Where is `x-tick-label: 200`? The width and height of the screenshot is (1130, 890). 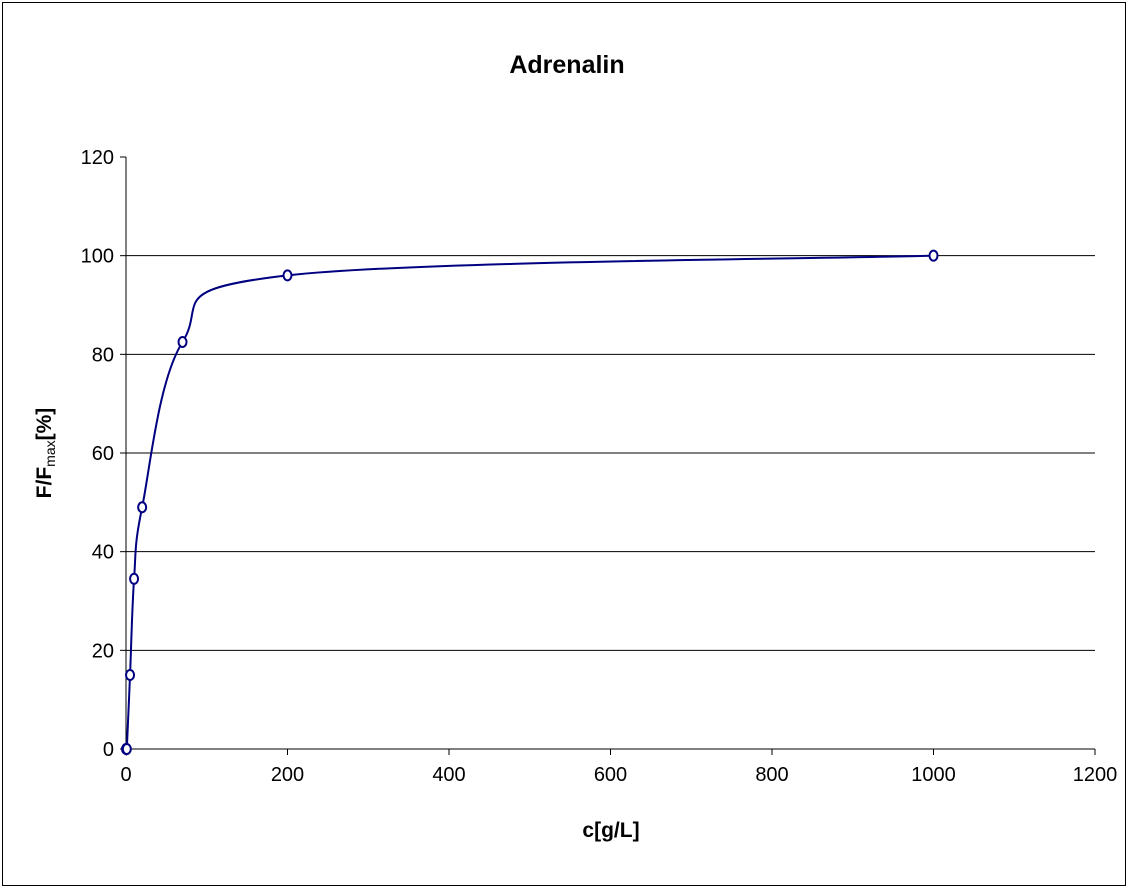
x-tick-label: 200 is located at coordinates (287, 775).